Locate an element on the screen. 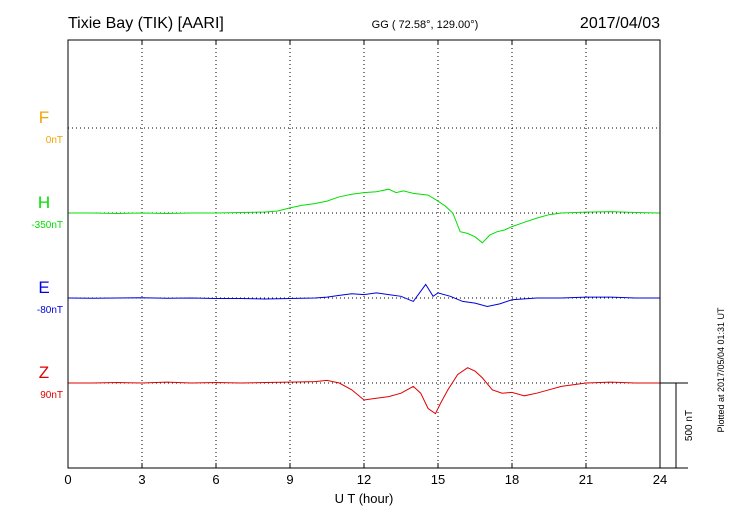 The image size is (730, 520). series-name-e: E is located at coordinates (43, 287).